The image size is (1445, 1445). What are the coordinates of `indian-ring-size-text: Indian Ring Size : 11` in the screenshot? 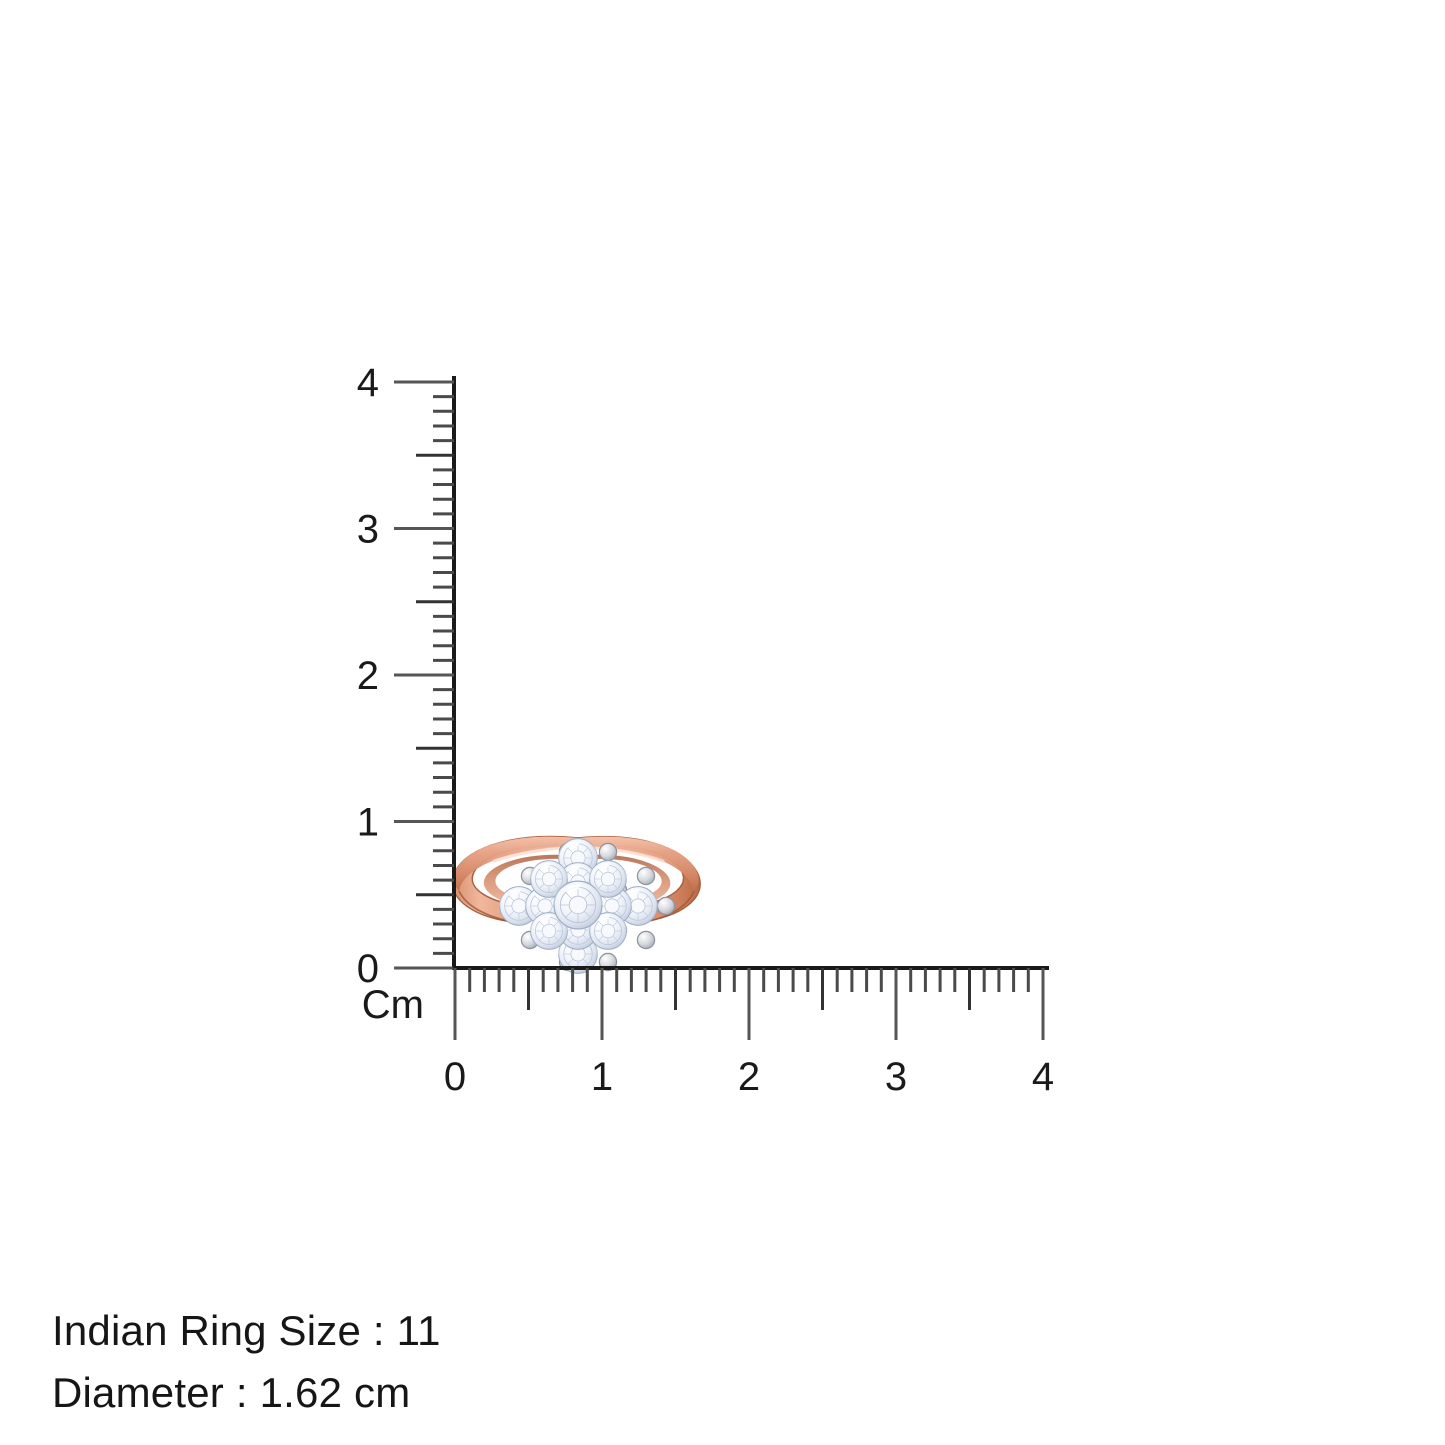 It's located at (246, 1330).